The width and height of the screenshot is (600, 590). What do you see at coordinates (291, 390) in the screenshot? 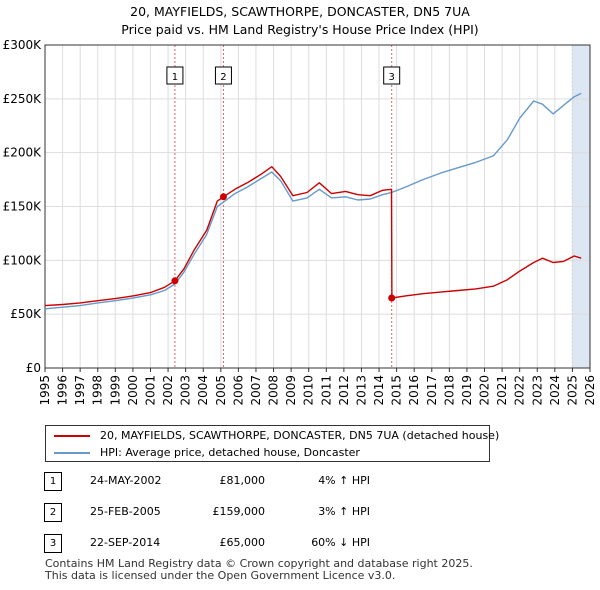
I see `x-tick-label: 2009` at bounding box center [291, 390].